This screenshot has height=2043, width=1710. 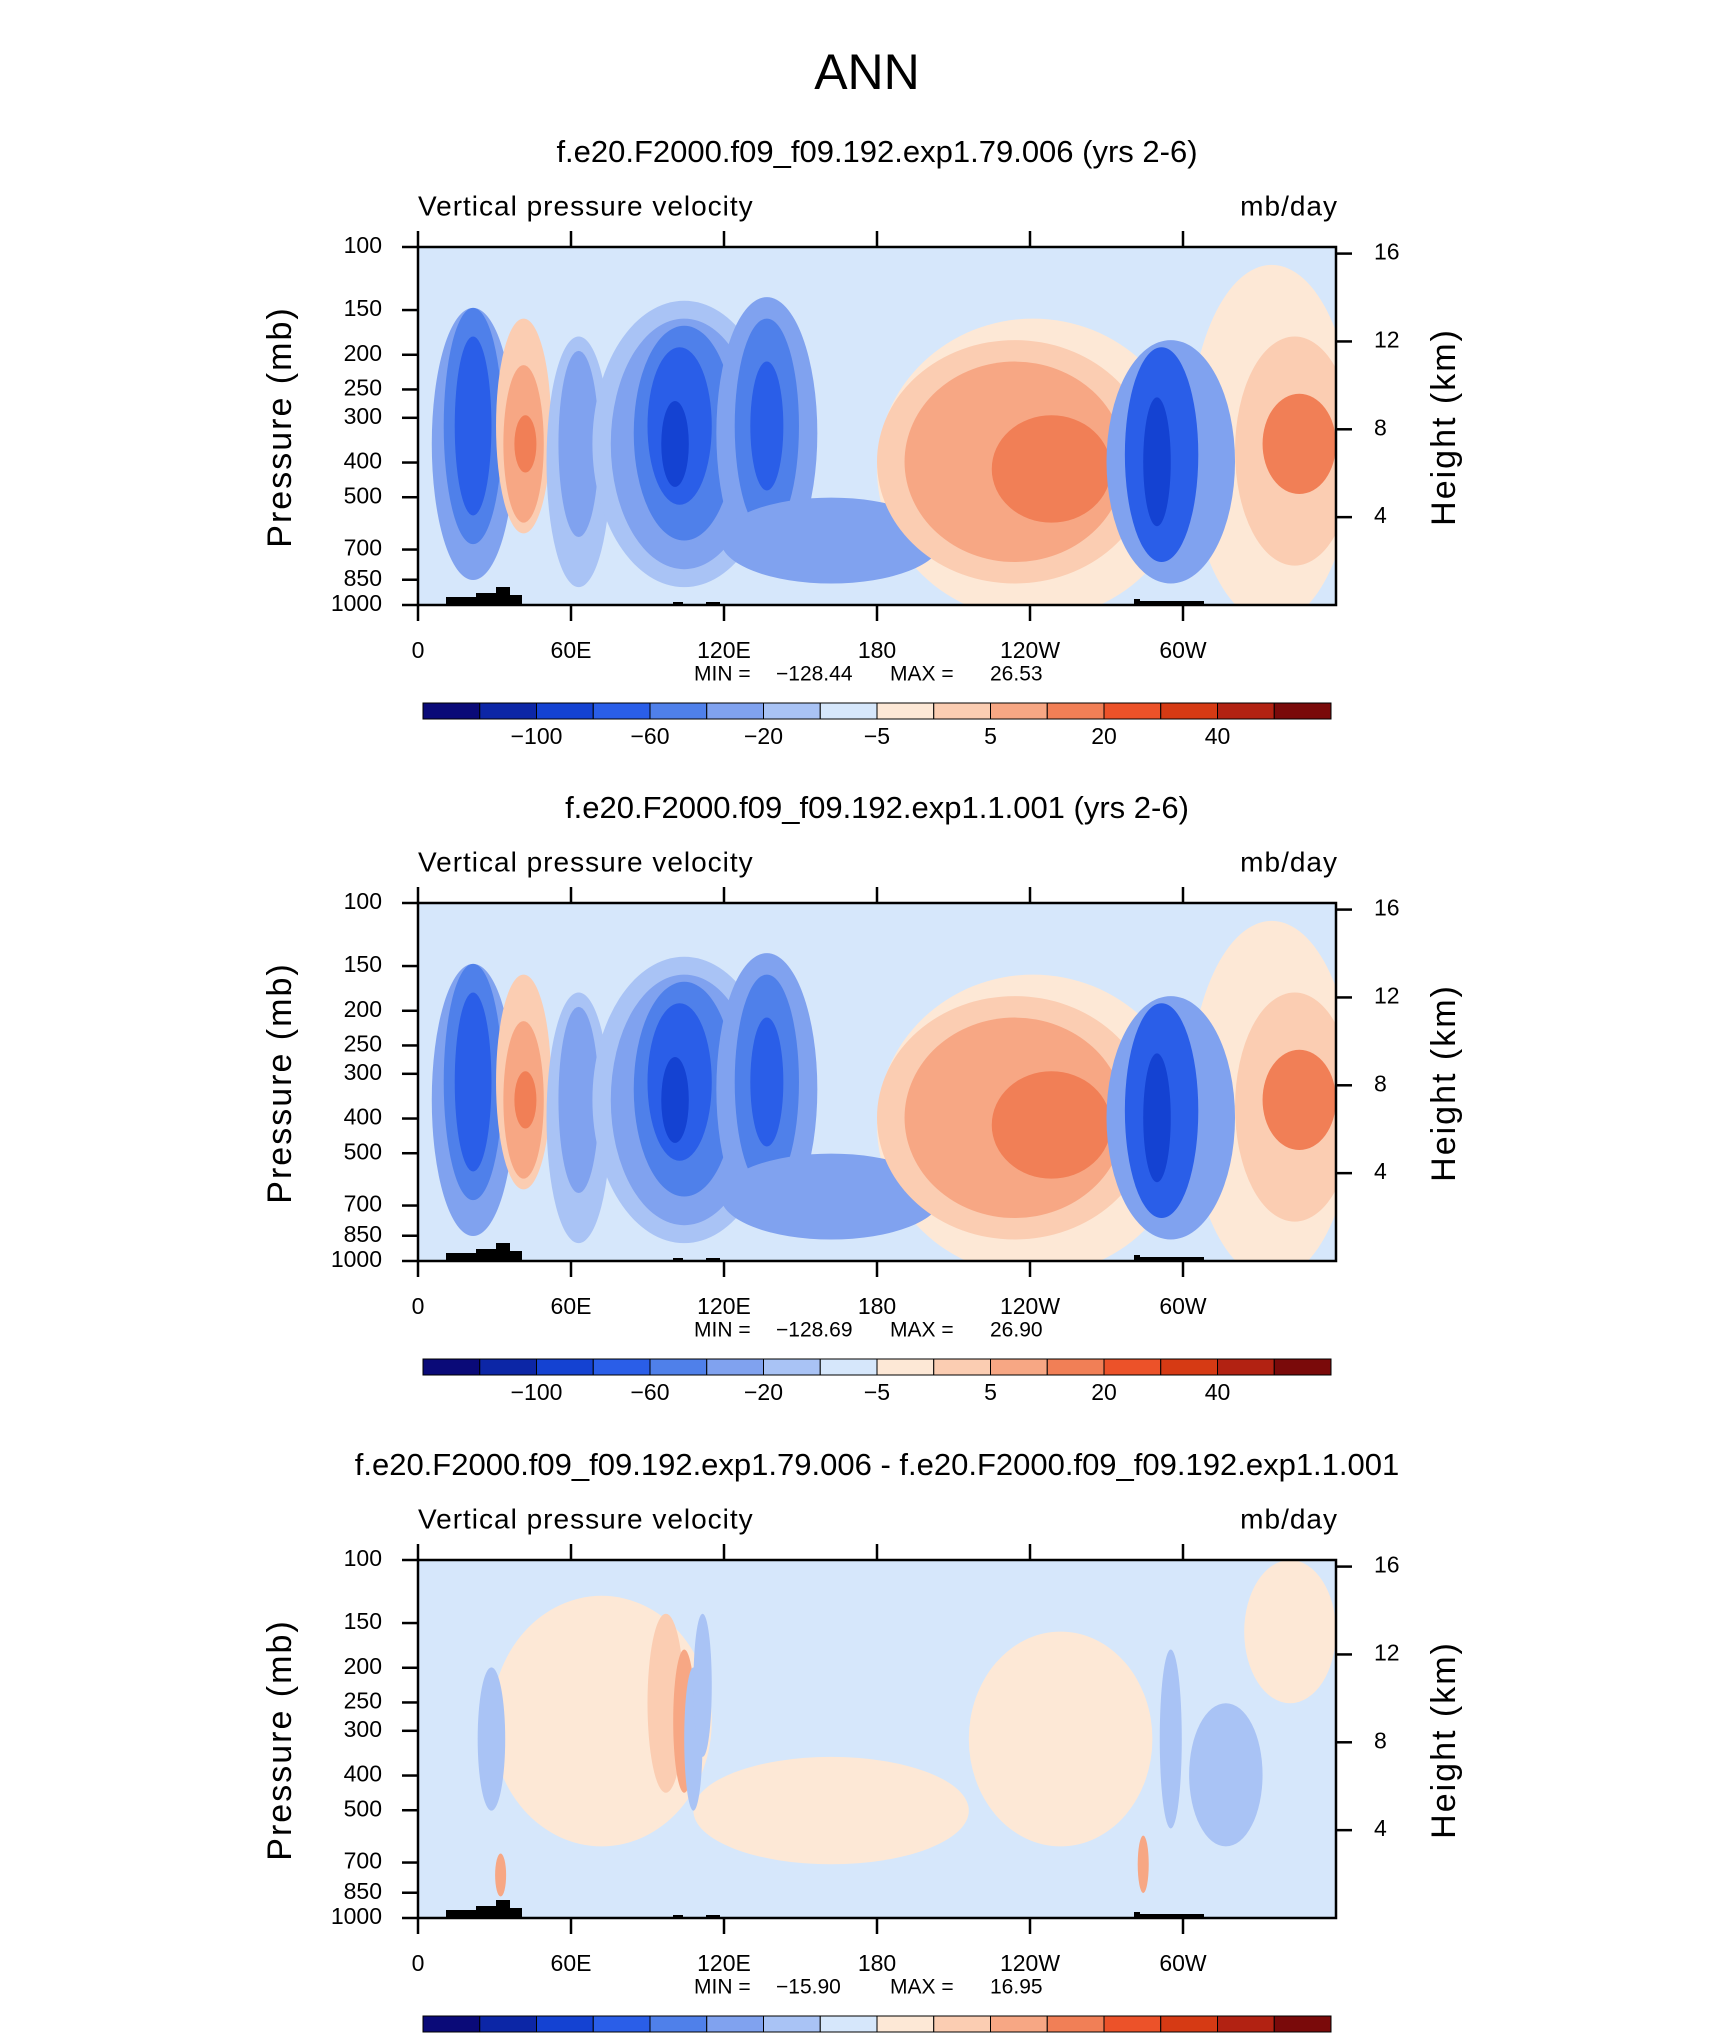 What do you see at coordinates (1104, 736) in the screenshot?
I see `colorbar-label: 20` at bounding box center [1104, 736].